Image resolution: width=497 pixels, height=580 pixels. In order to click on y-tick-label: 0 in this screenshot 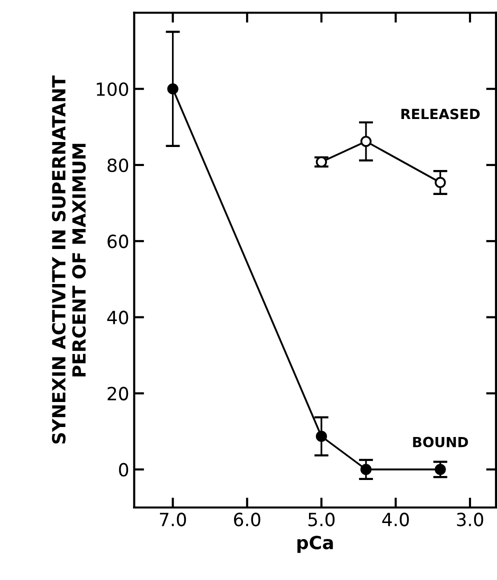, I will do `click(123, 469)`.